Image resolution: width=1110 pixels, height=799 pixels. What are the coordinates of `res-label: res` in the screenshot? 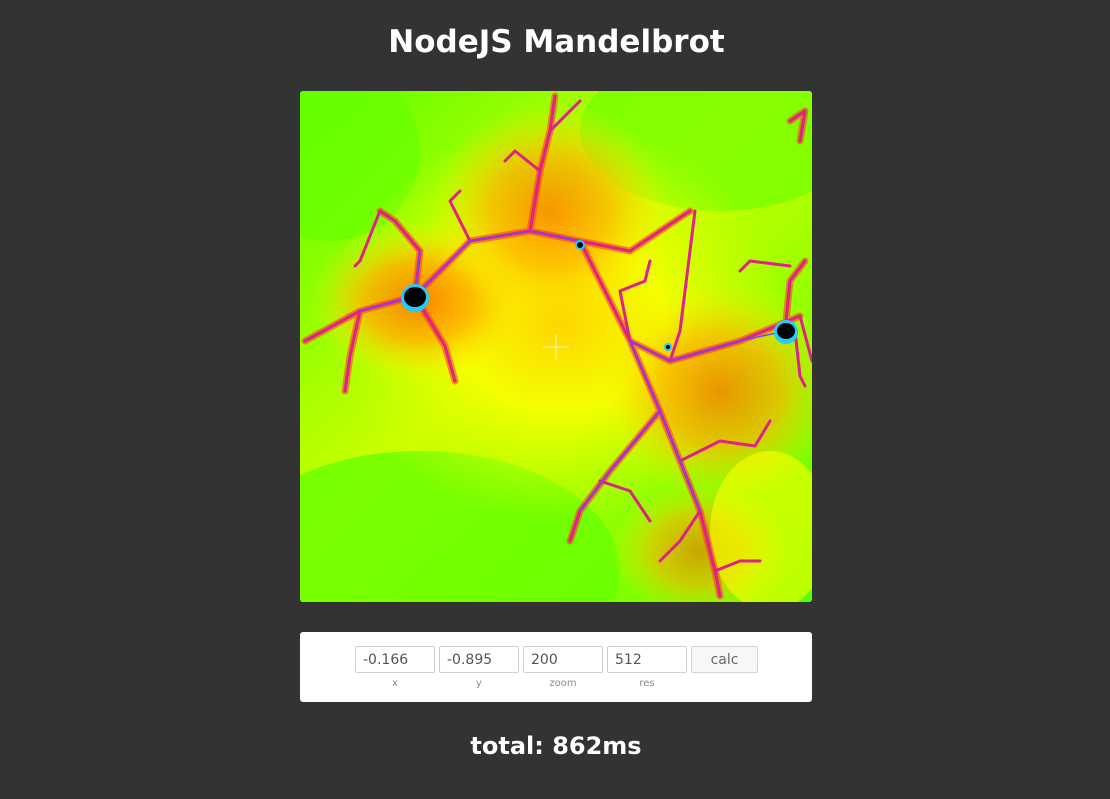 It's located at (647, 683).